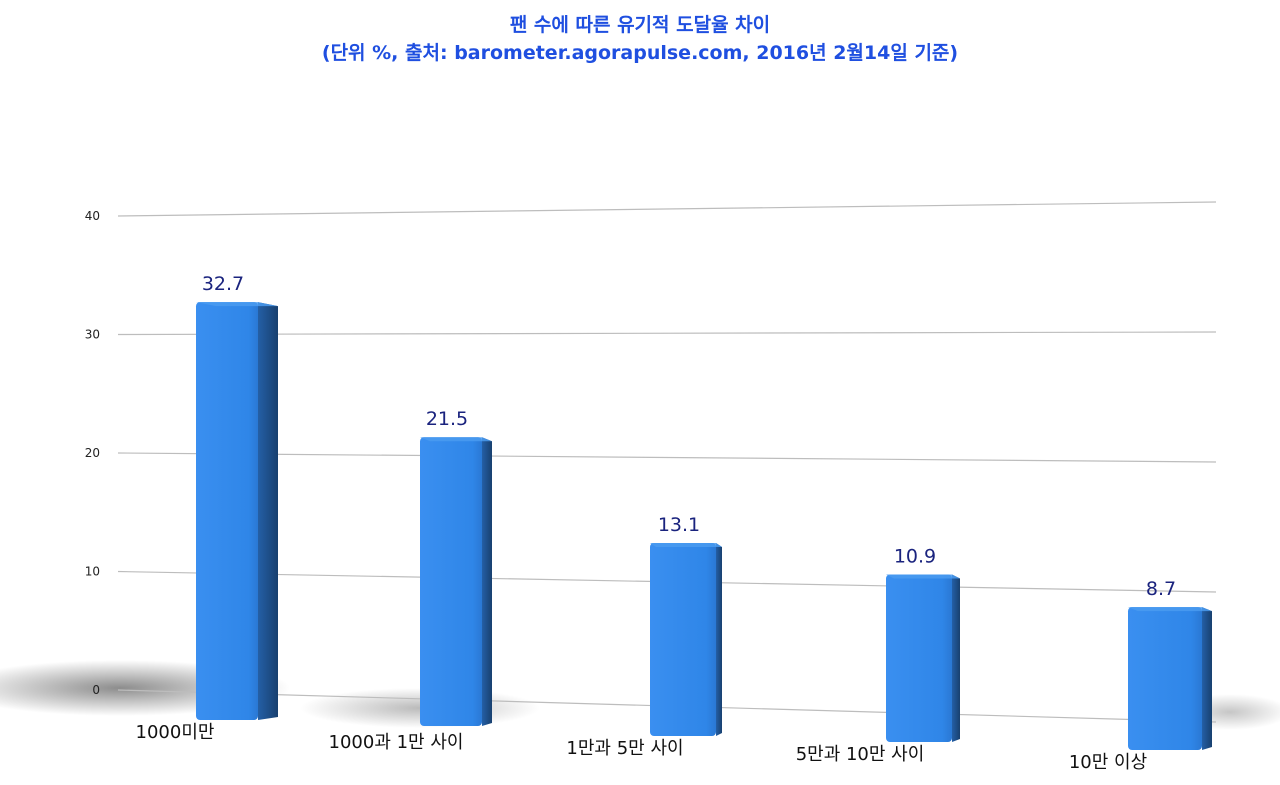  I want to click on x-category-label: 5만과 10만 사이, so click(860, 754).